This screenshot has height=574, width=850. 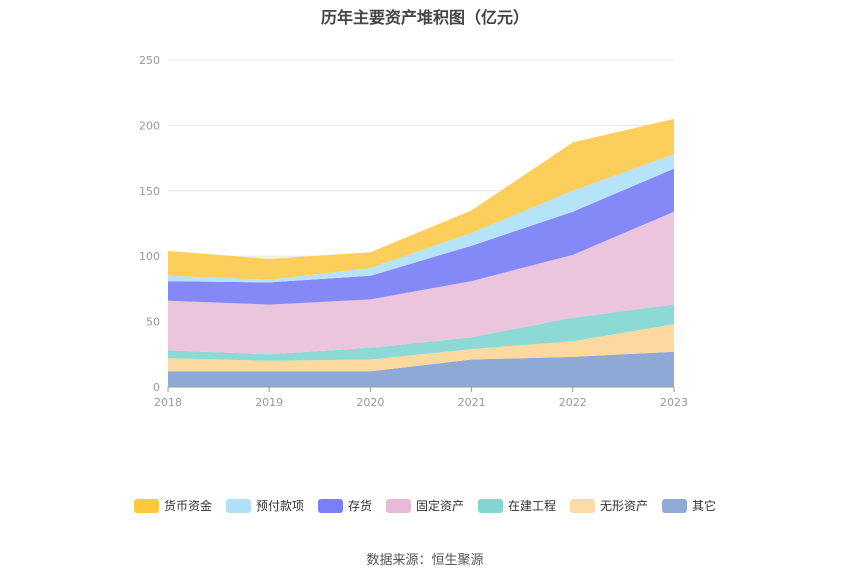 I want to click on y-tick-label: 150, so click(x=149, y=191).